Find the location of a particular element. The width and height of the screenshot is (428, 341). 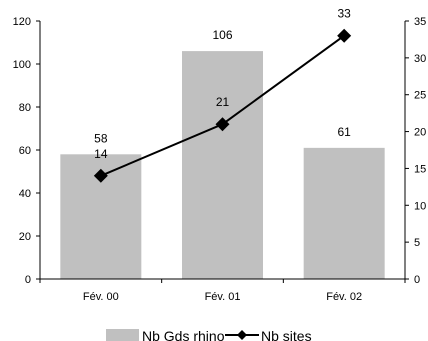

y-left-tick-label: 20 is located at coordinates (25, 237).